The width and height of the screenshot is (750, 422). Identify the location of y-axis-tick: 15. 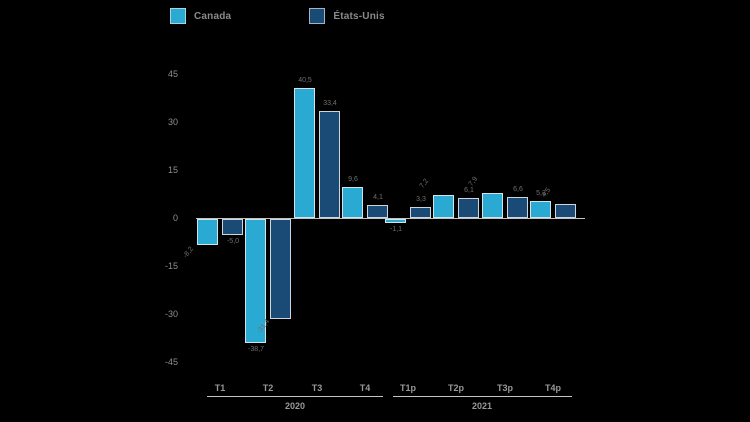
(172, 170).